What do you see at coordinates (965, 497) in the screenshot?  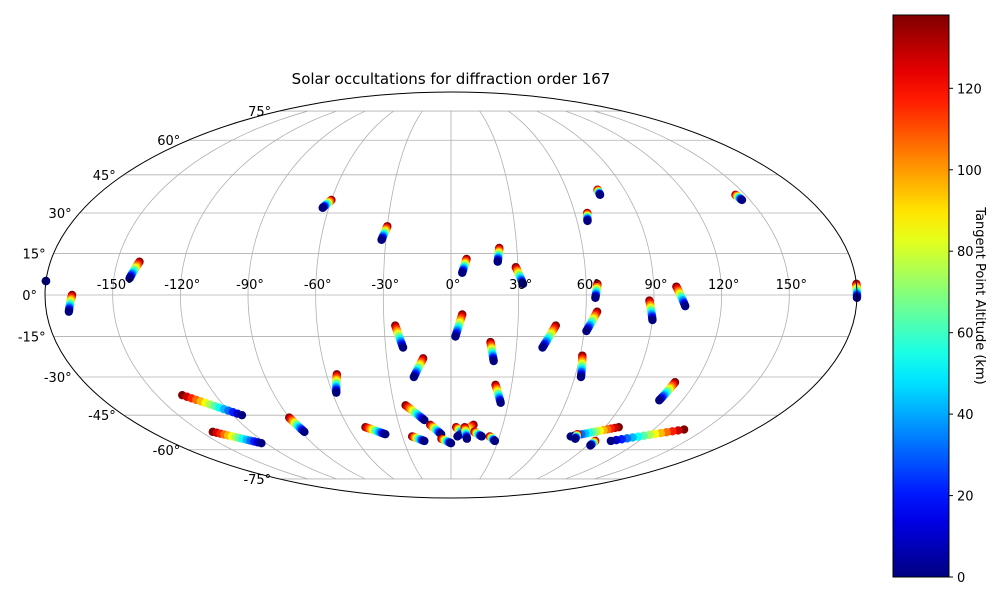 I see `colorbar-tick-label: 20` at bounding box center [965, 497].